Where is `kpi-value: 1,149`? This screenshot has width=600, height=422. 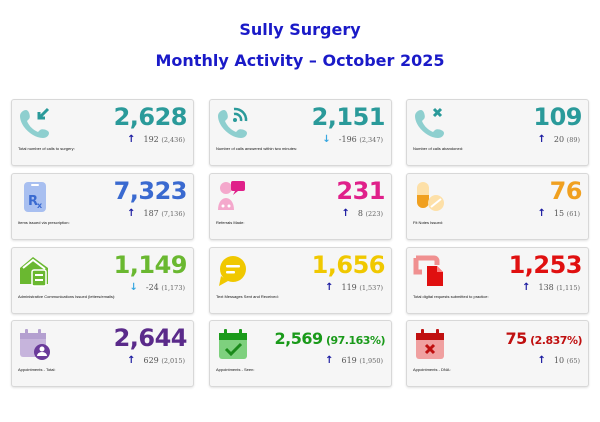 kpi-value: 1,149 is located at coordinates (150, 265).